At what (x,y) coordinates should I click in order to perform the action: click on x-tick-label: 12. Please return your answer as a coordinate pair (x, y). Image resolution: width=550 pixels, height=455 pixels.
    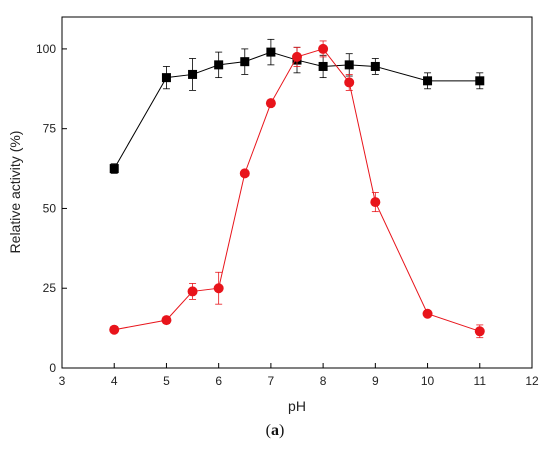
    Looking at the image, I should click on (532, 381).